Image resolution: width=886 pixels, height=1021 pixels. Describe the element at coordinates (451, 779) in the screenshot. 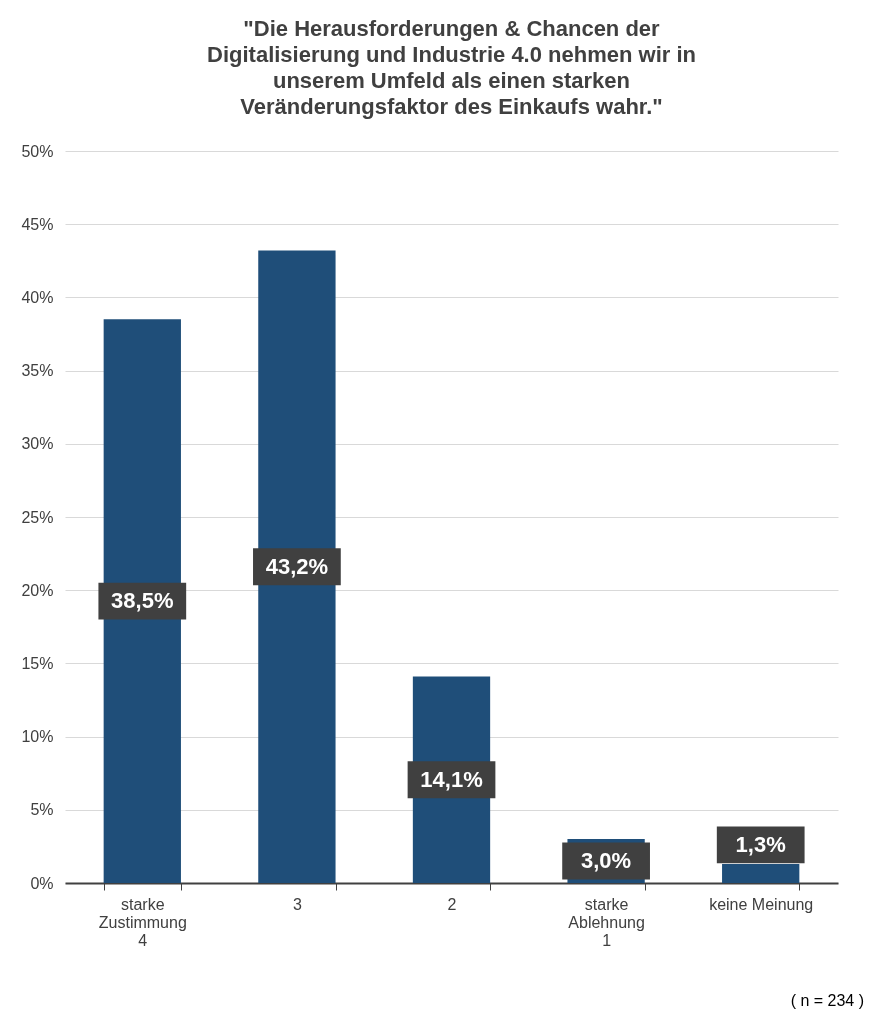

I see `data-label: 14,1%` at that location.